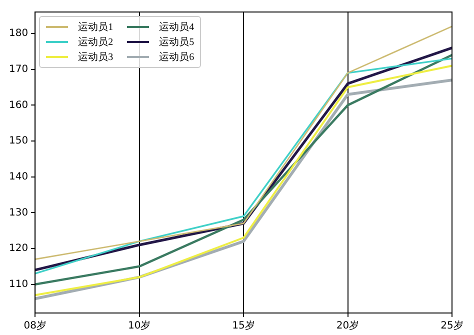 This screenshot has height=335, width=474. I want to click on y-tick-label: 140, so click(18, 176).